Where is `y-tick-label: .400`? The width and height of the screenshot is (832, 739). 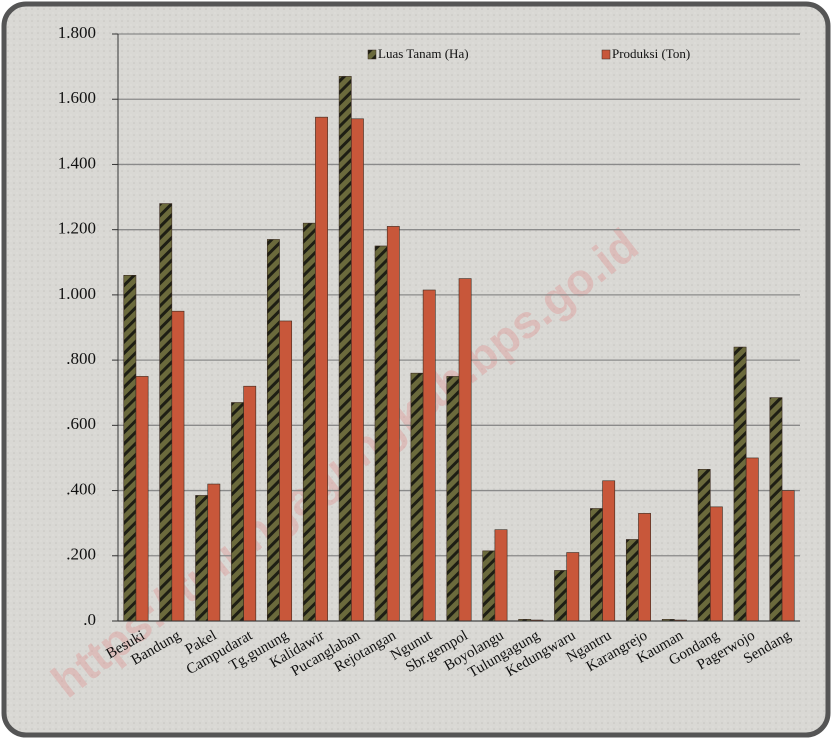
y-tick-label: .400 is located at coordinates (81, 488).